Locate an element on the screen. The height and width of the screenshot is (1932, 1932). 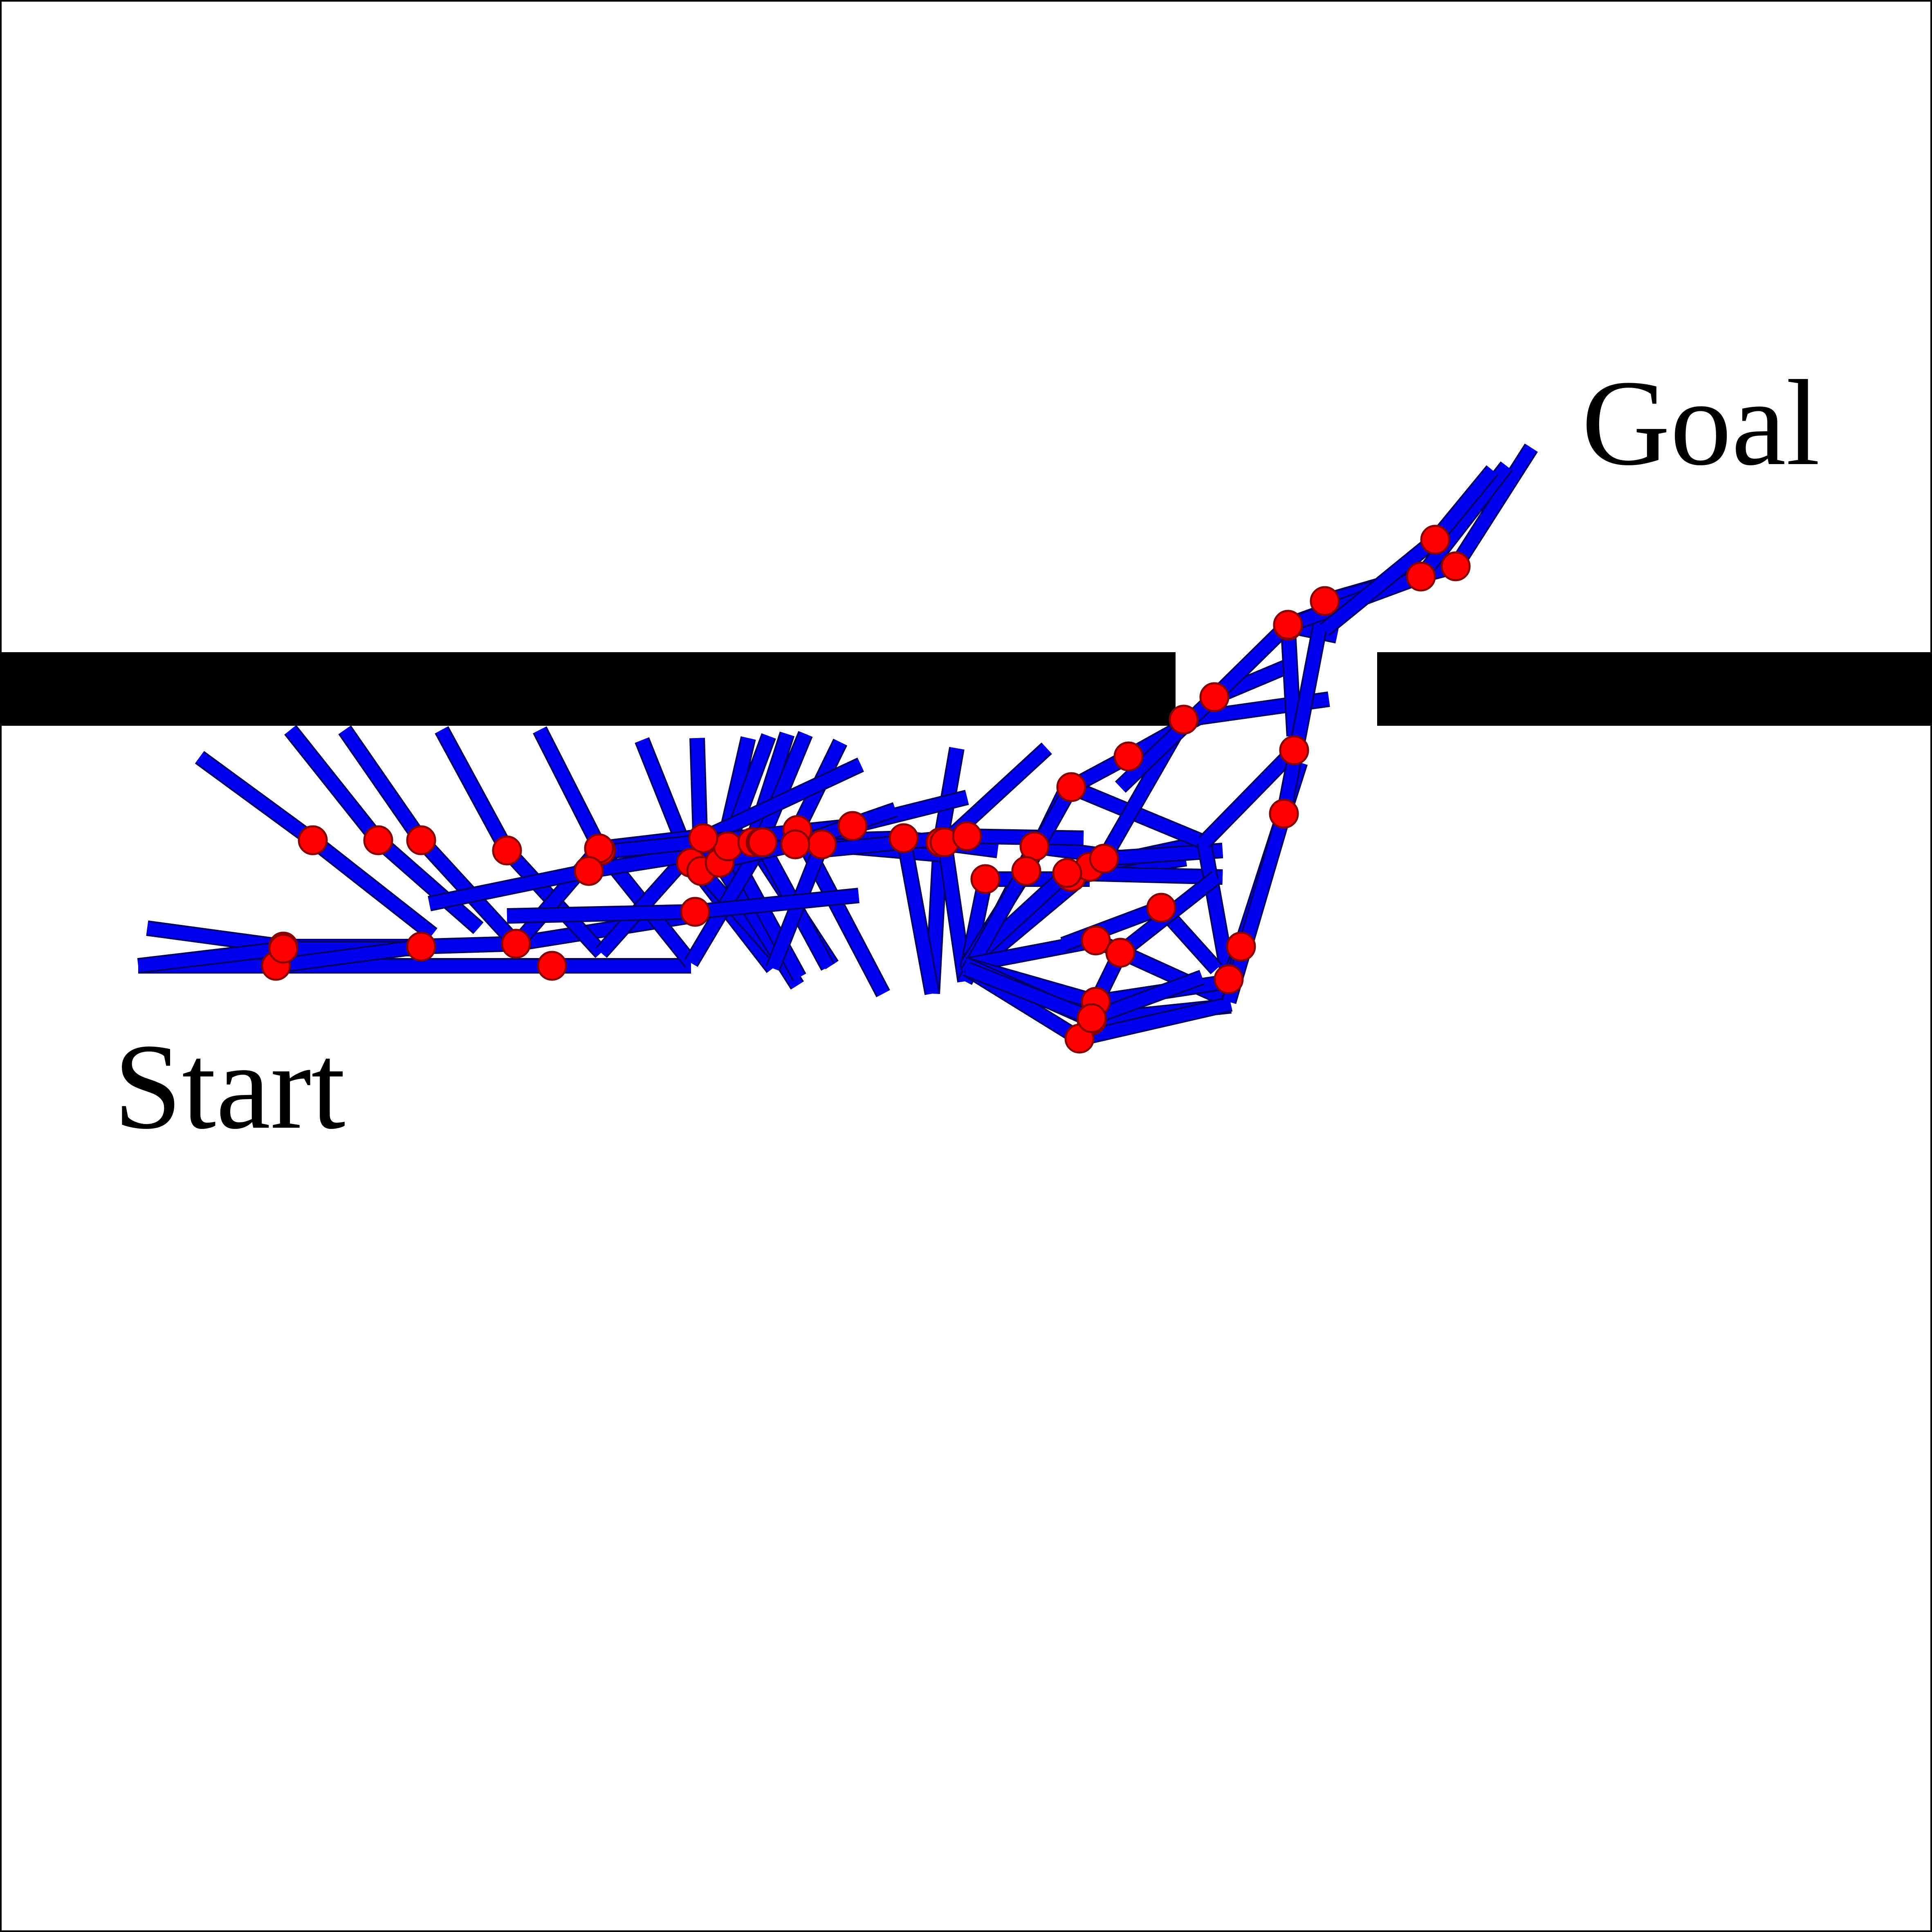
start-label: Start is located at coordinates (230, 1086).